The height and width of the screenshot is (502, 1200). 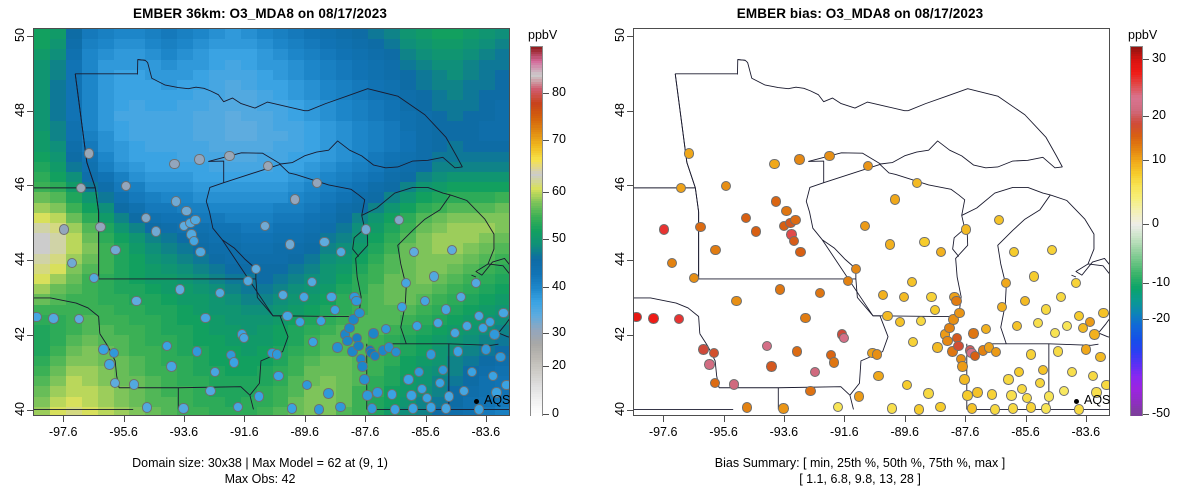 I want to click on x-tick-label: -91.6, so click(x=844, y=432).